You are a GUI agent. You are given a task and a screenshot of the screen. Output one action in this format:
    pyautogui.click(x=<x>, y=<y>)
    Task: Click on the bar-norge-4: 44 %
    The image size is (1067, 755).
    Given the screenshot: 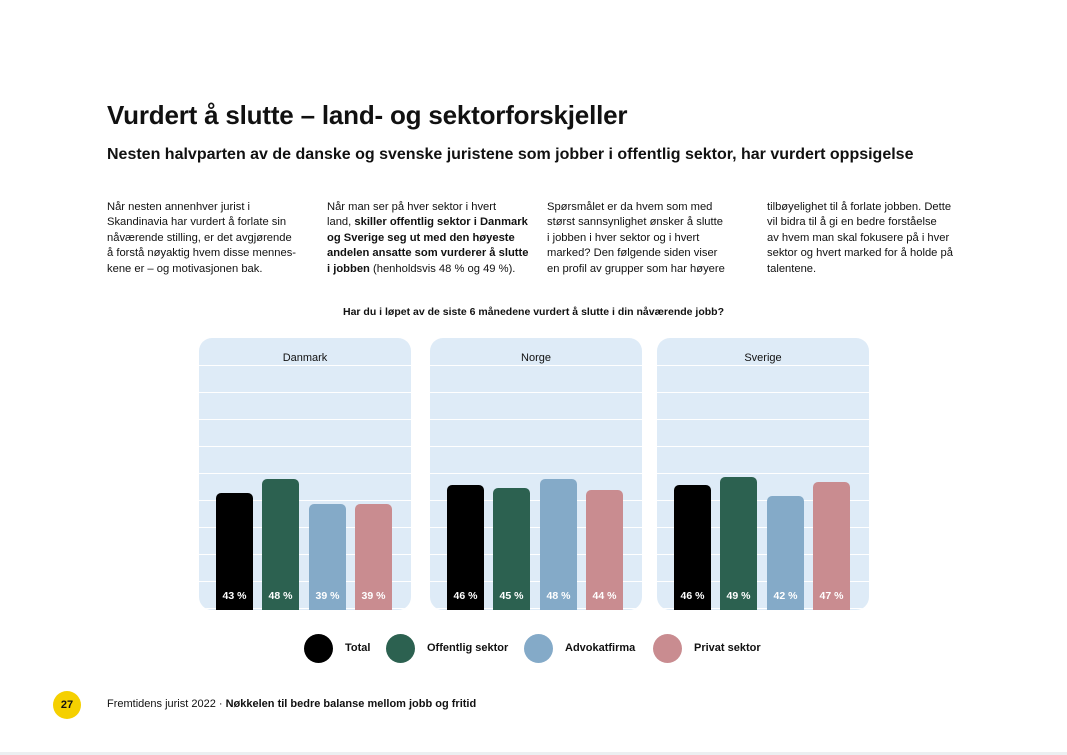 What is the action you would take?
    pyautogui.click(x=604, y=550)
    